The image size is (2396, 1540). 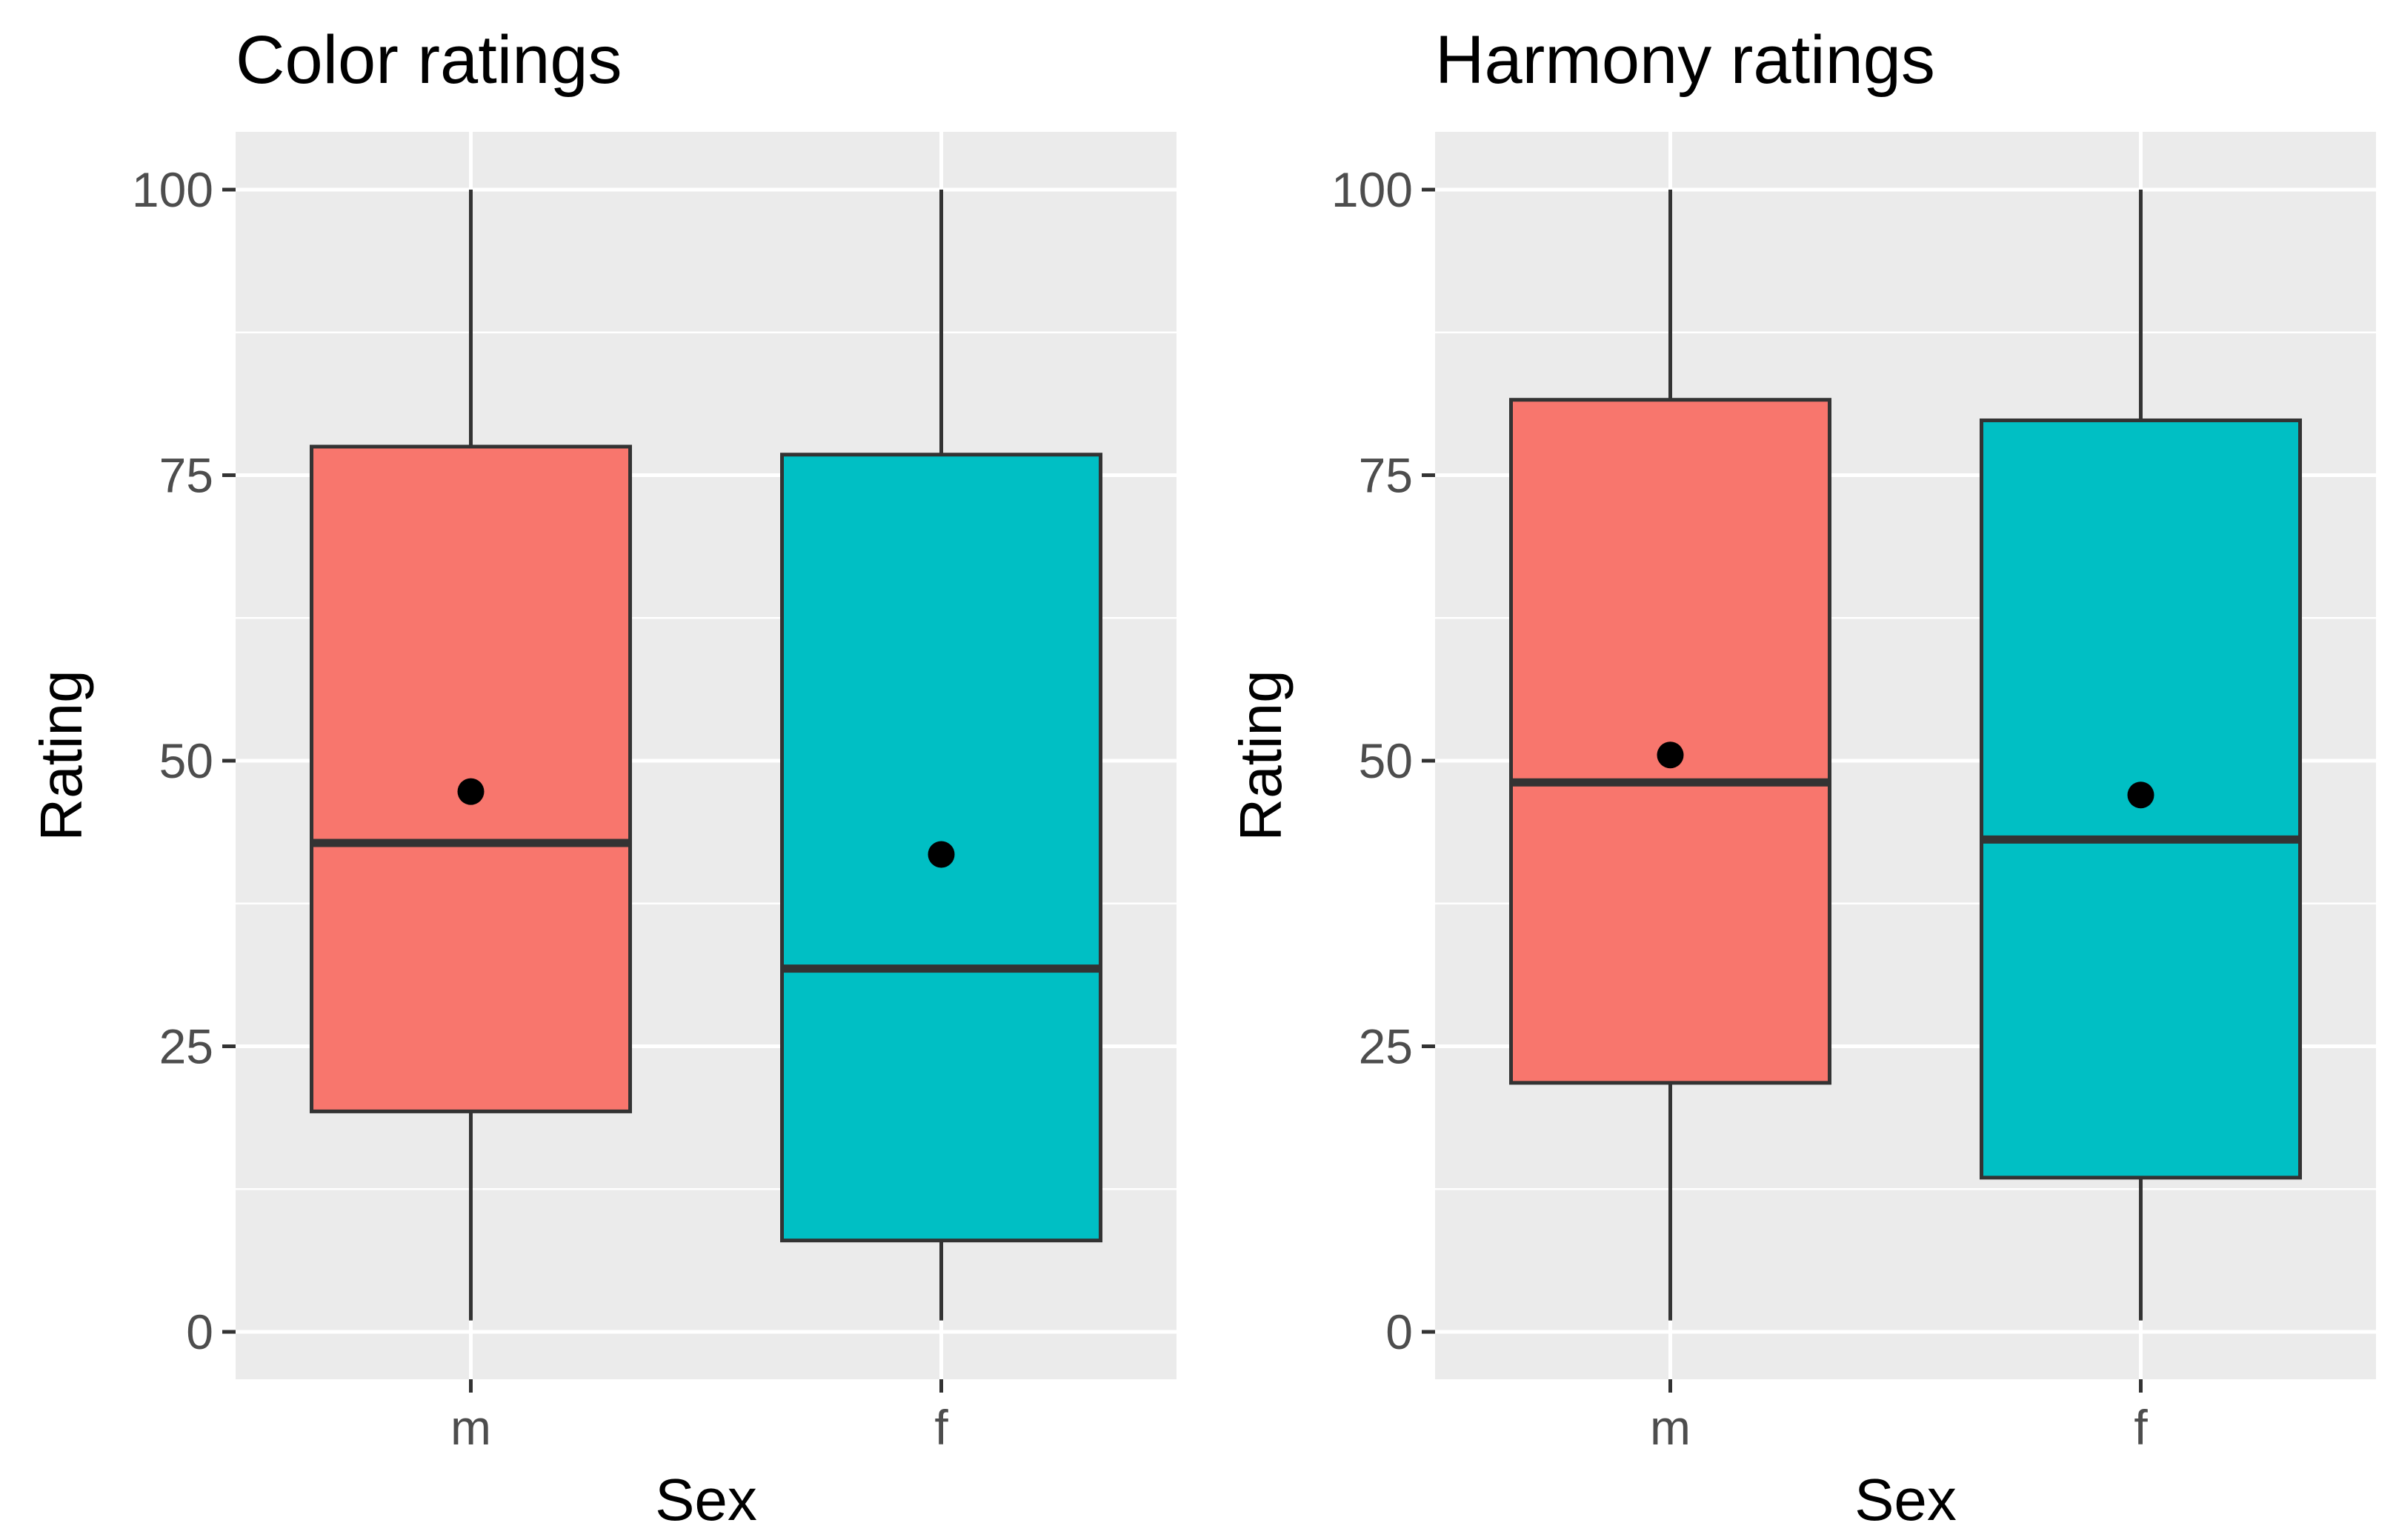 I want to click on chart-title: Harmony ratings, so click(x=1685, y=60).